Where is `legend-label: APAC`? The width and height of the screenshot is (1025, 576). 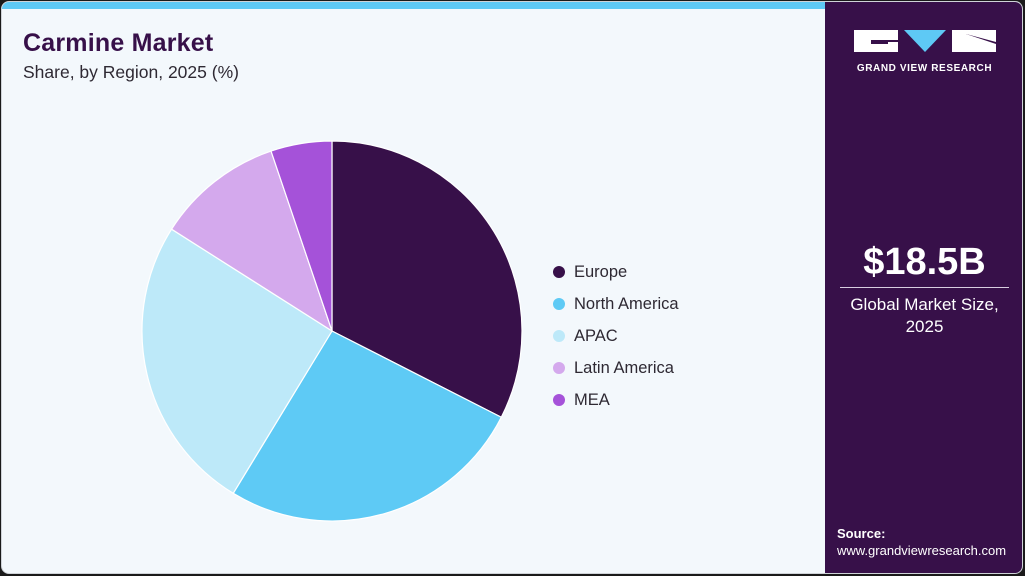
legend-label: APAC is located at coordinates (596, 335).